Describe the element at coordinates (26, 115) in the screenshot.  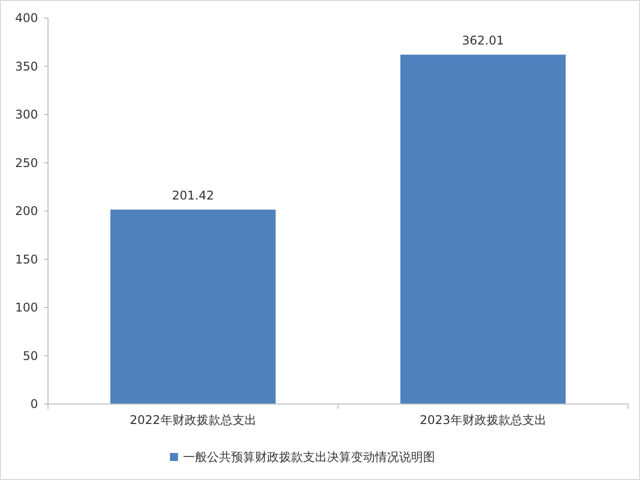
I see `y-tick-label: 300` at that location.